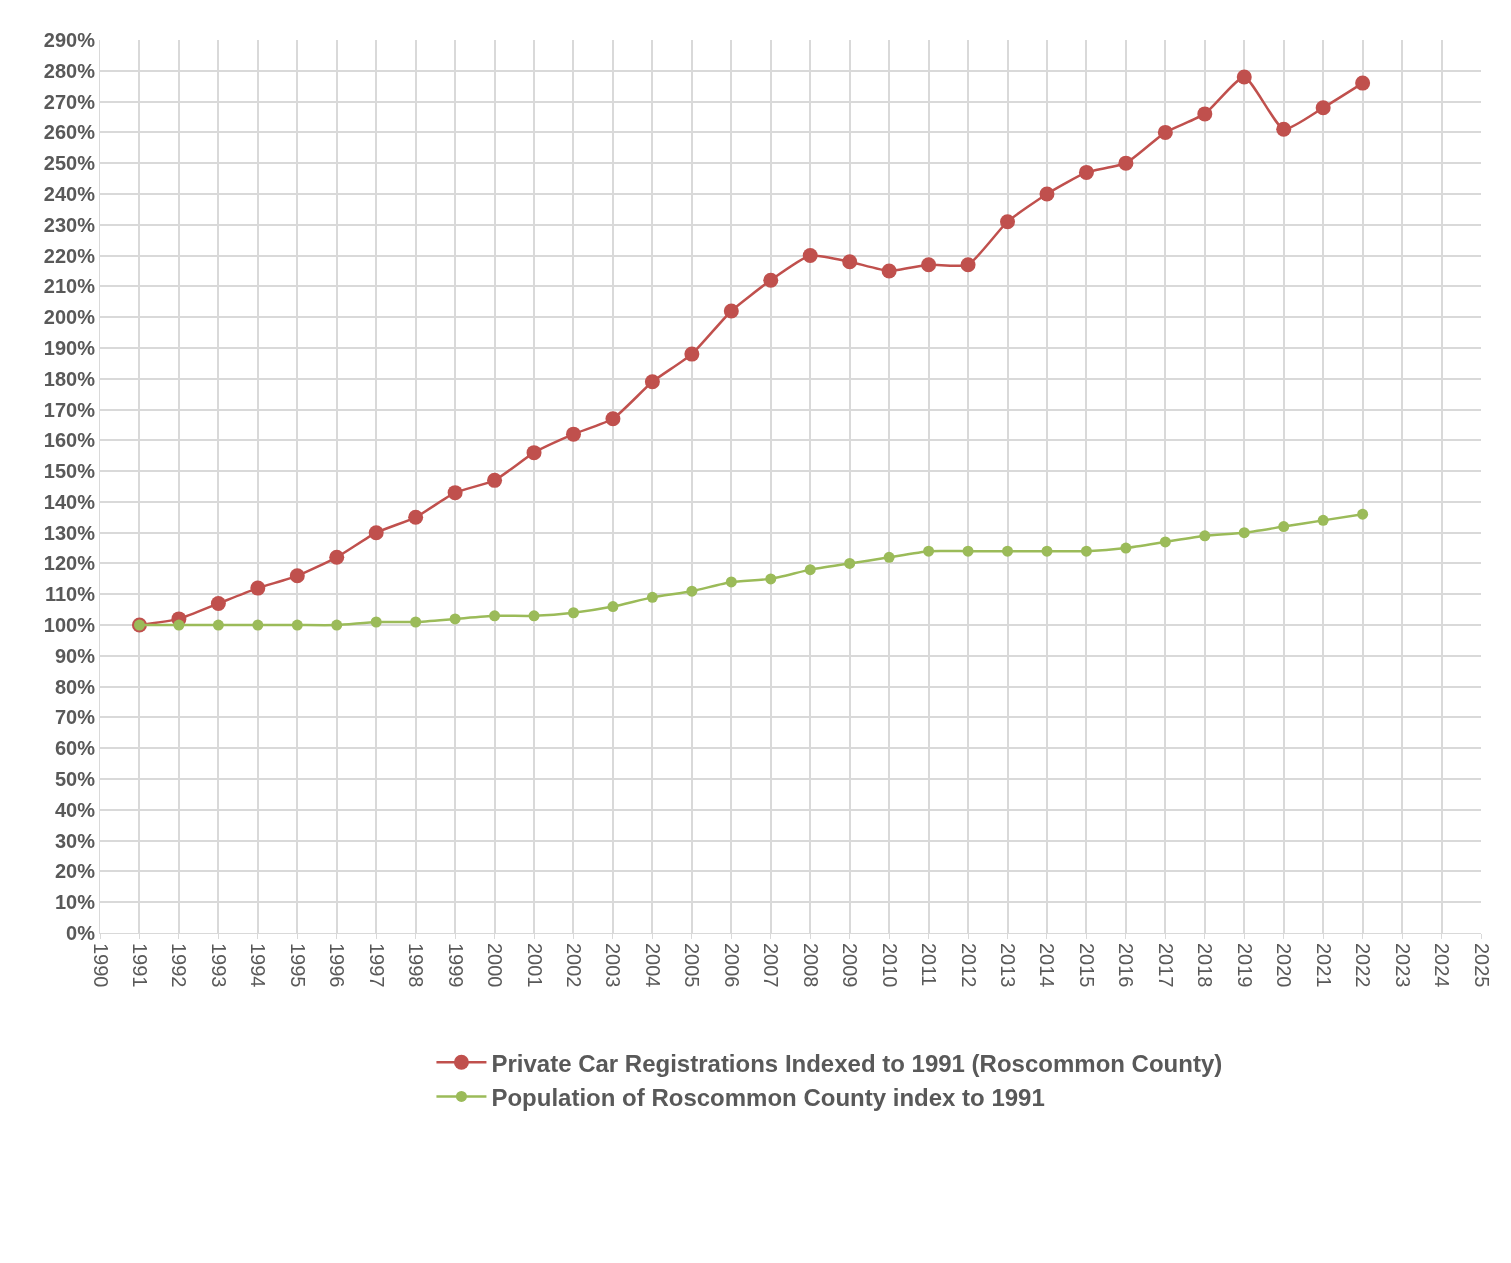  What do you see at coordinates (75, 840) in the screenshot?
I see `y-tick-label: 30%` at bounding box center [75, 840].